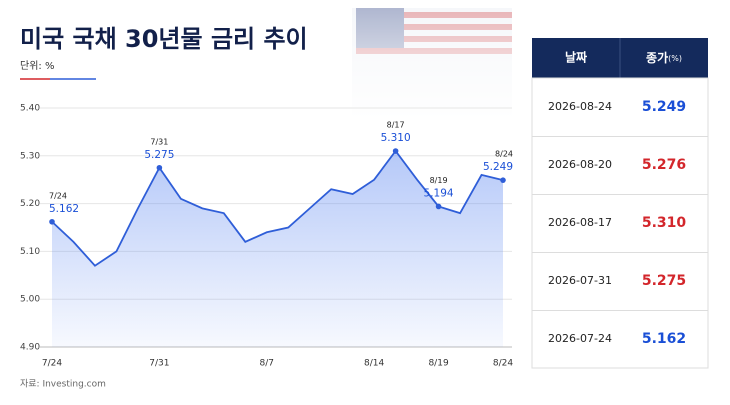 The width and height of the screenshot is (730, 405). Describe the element at coordinates (503, 364) in the screenshot. I see `x-tick-label: 8/24` at that location.